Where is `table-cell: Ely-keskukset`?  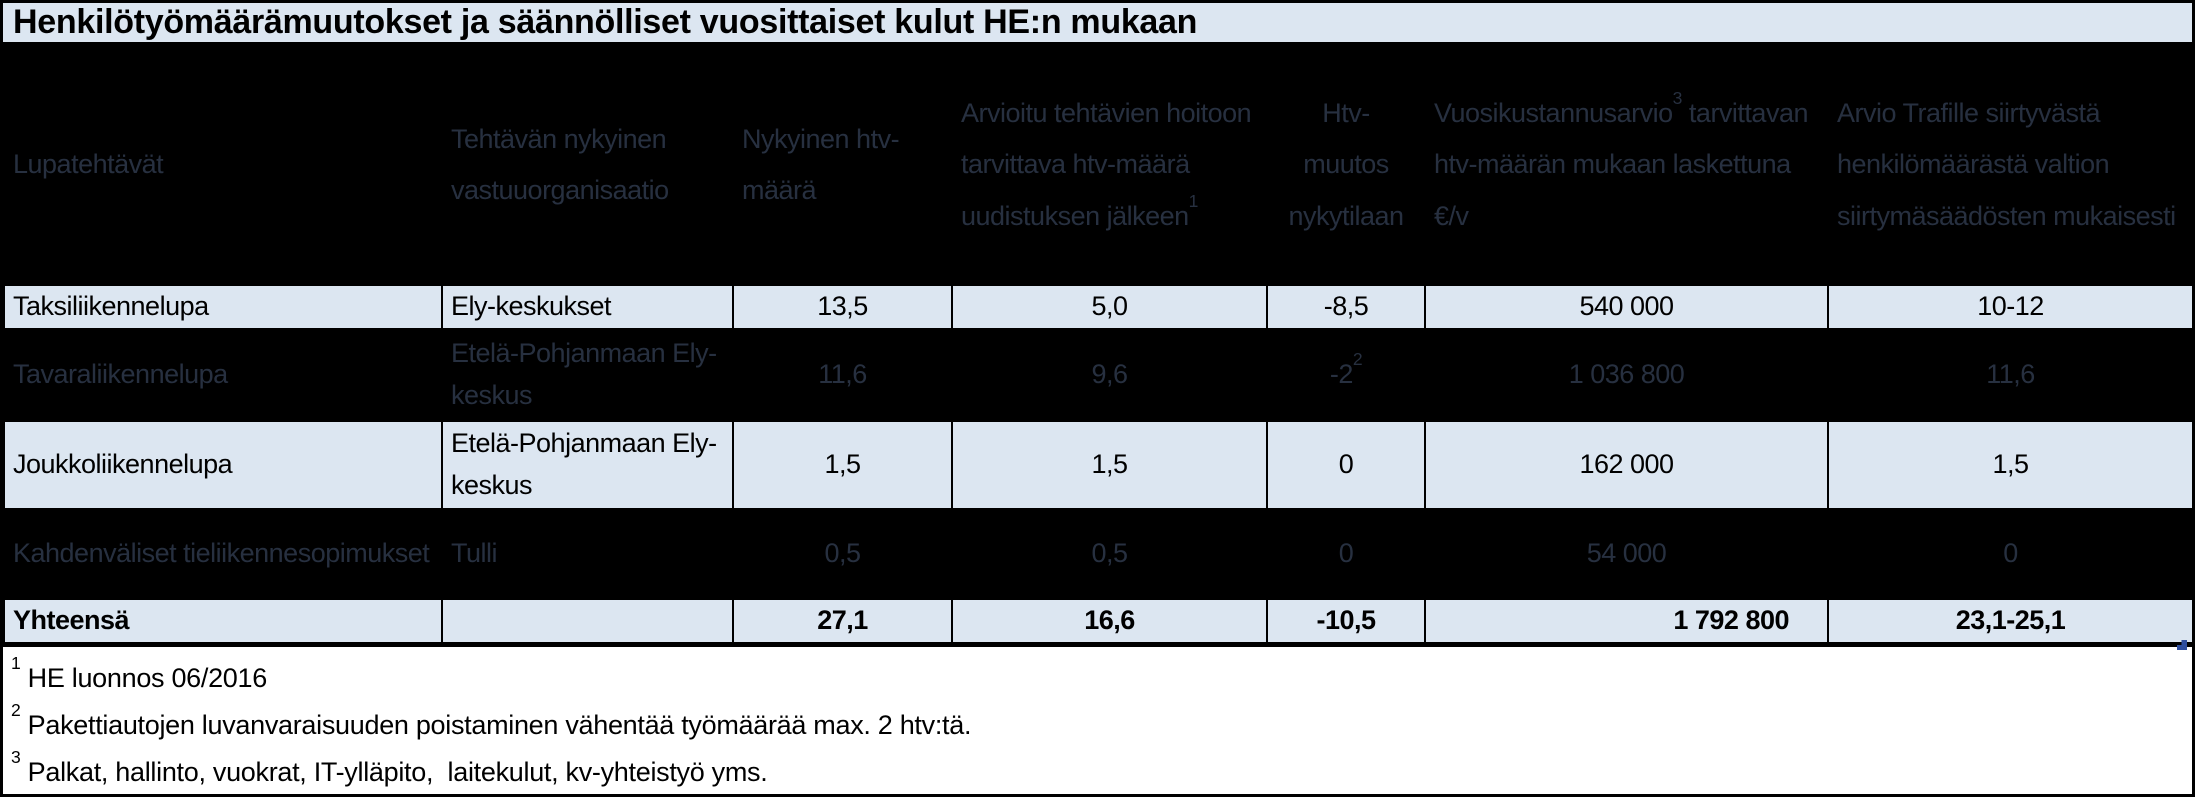 table-cell: Ely-keskukset is located at coordinates (587, 307).